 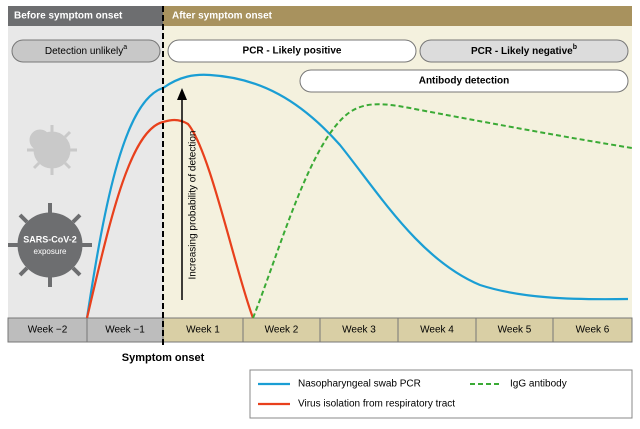 I want to click on week-label: Week 4, so click(x=437, y=330).